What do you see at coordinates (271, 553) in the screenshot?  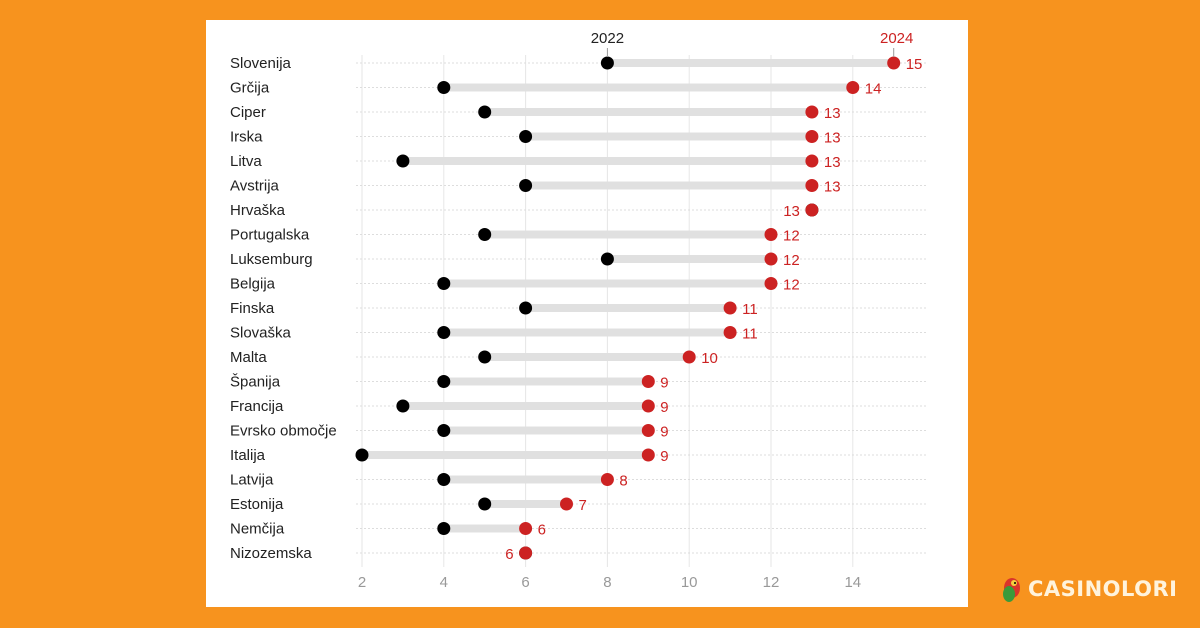 I see `category-label: Nizozemska` at bounding box center [271, 553].